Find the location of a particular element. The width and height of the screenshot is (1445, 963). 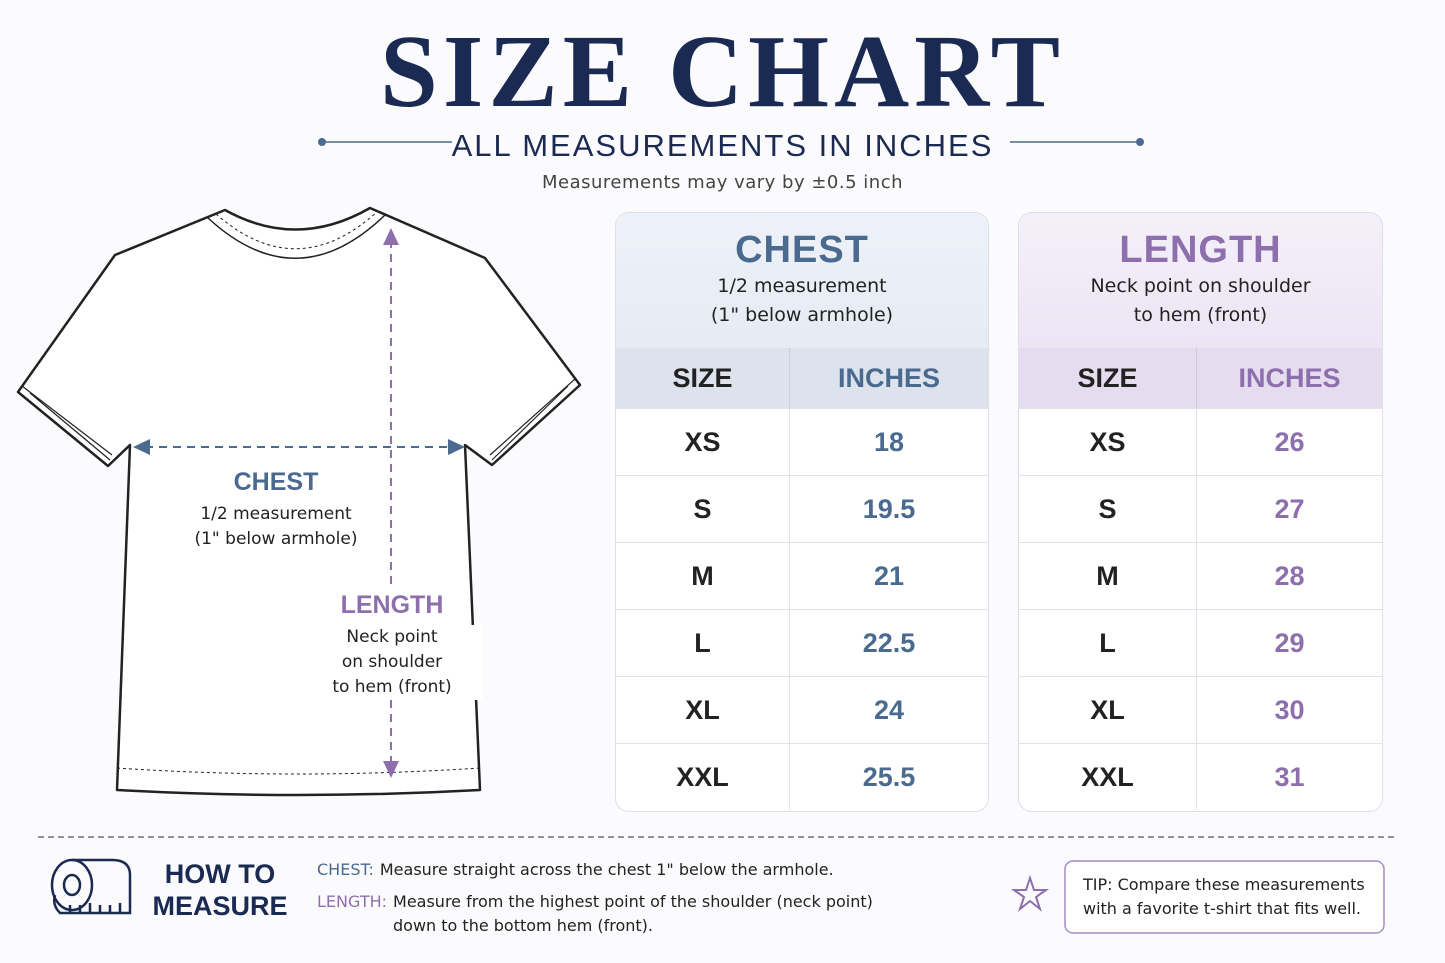

line: Neck point is located at coordinates (392, 637).